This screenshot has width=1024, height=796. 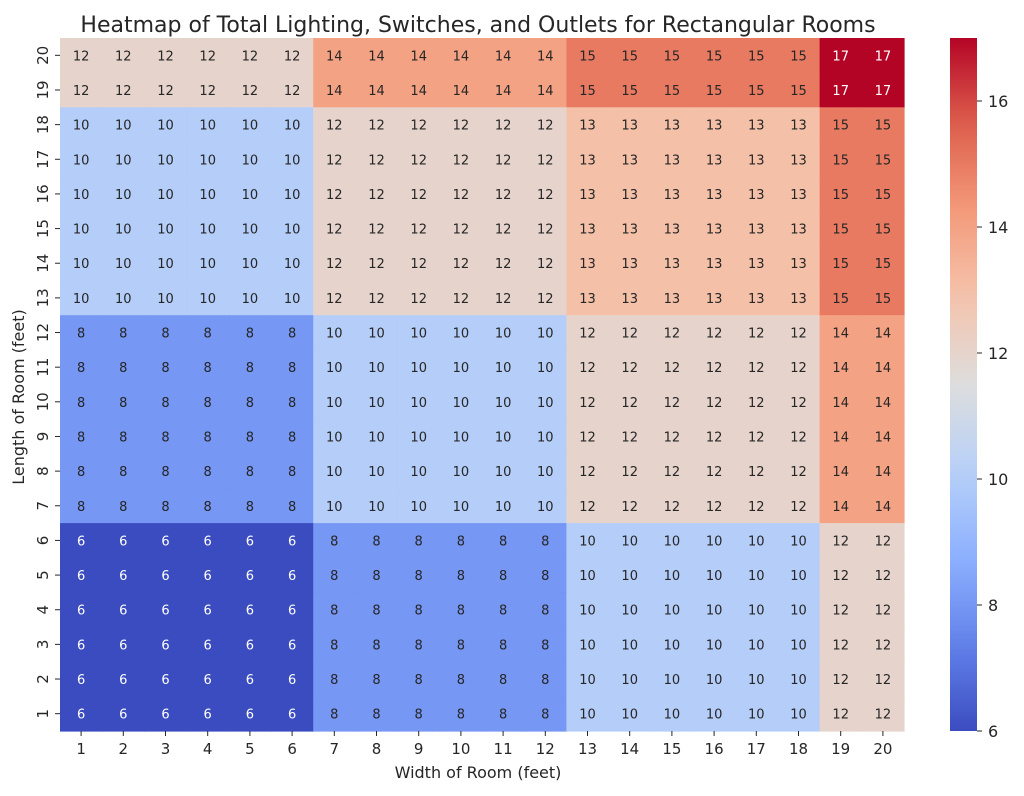 What do you see at coordinates (43, 89) in the screenshot?
I see `y-tick-label: 19` at bounding box center [43, 89].